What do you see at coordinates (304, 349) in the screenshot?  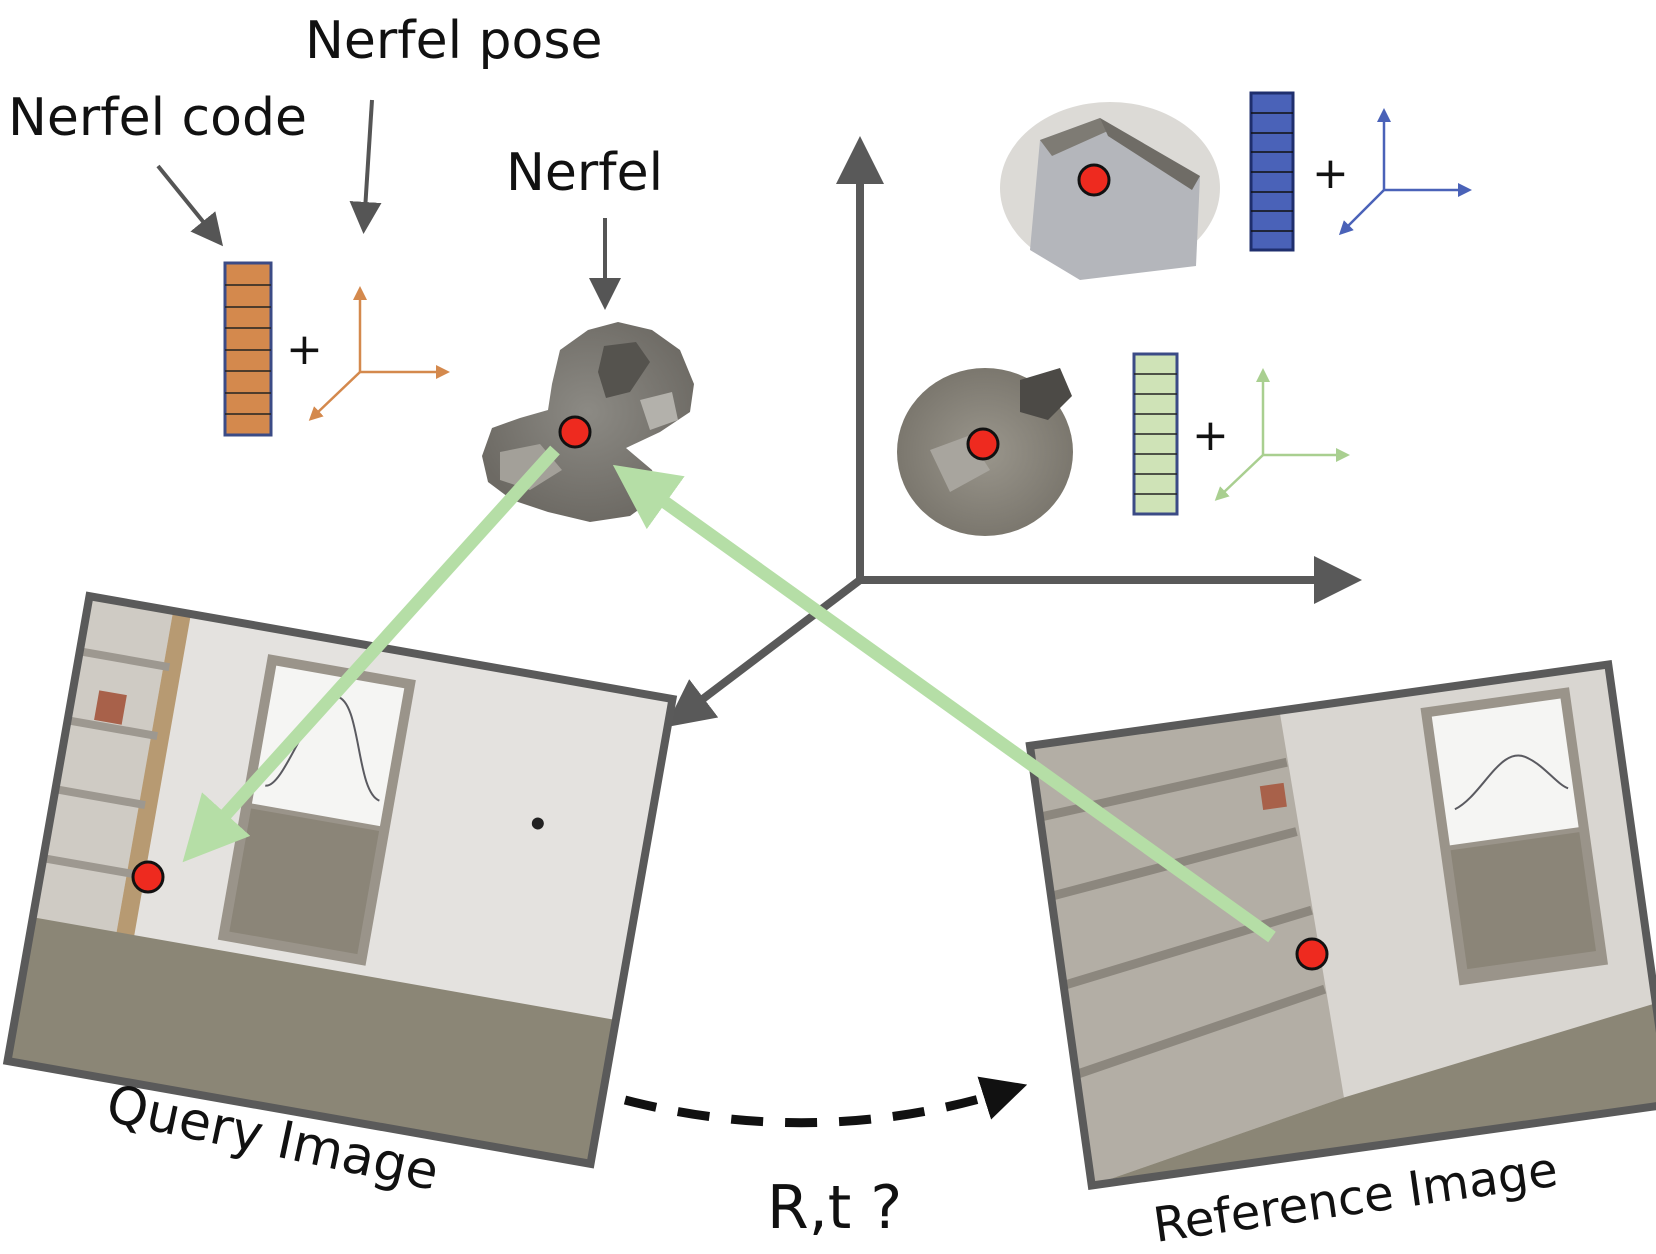 I see `plus-sign-orange: +` at bounding box center [304, 349].